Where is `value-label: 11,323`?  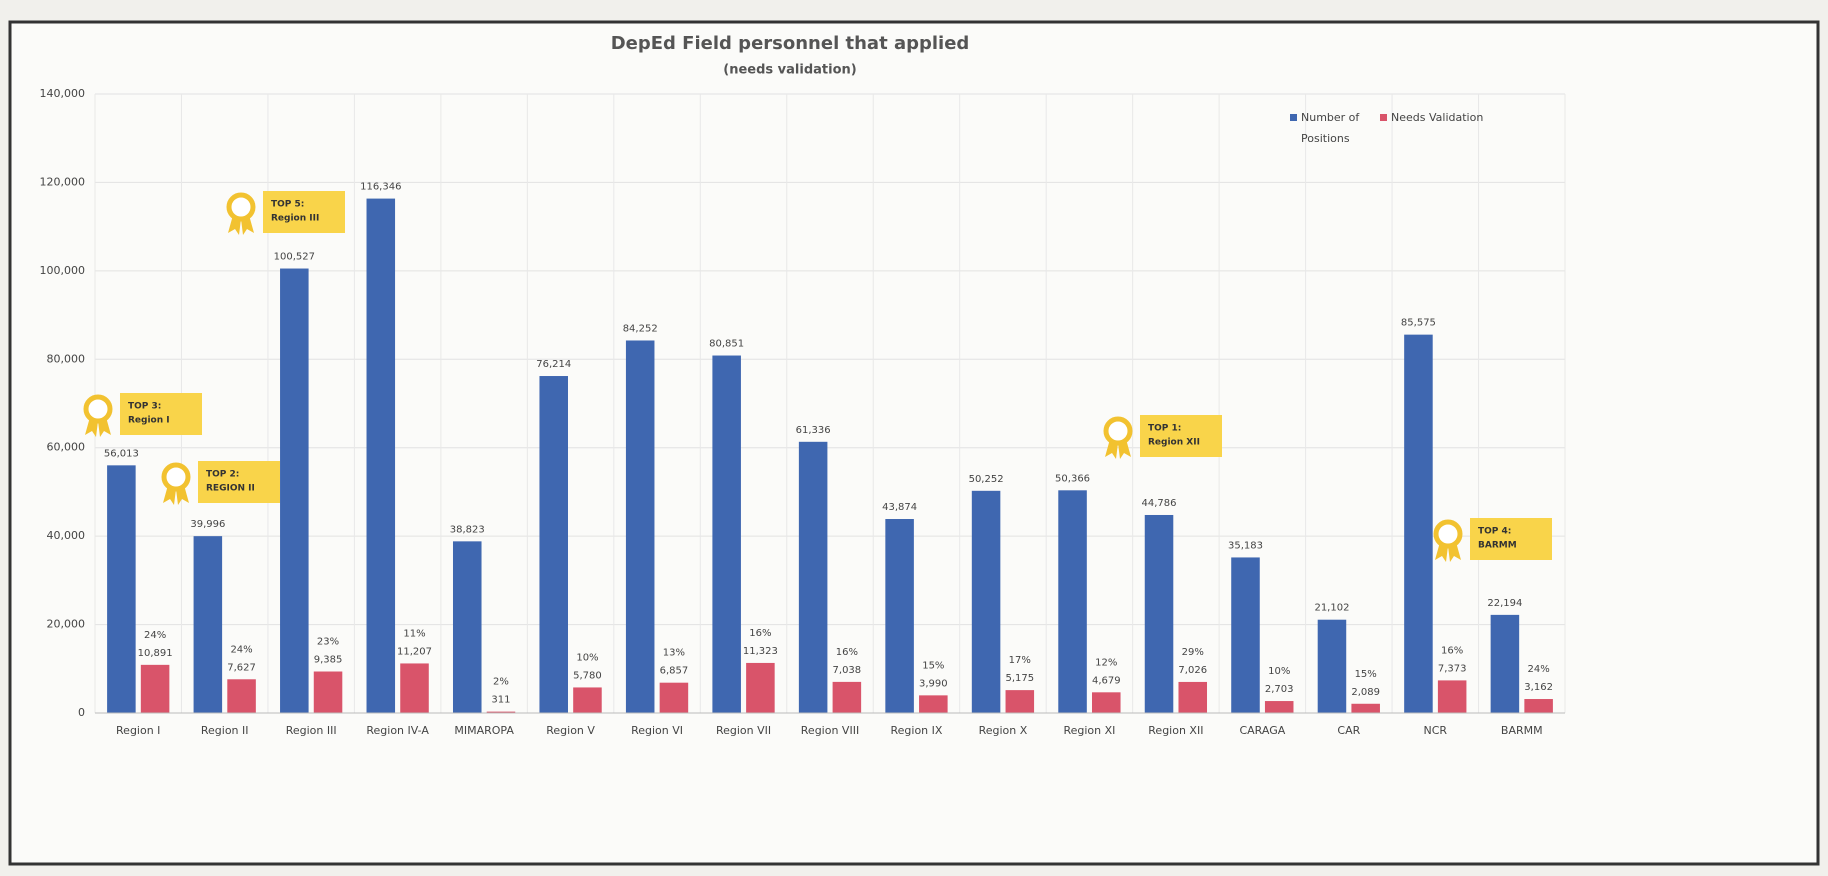 value-label: 11,323 is located at coordinates (760, 651).